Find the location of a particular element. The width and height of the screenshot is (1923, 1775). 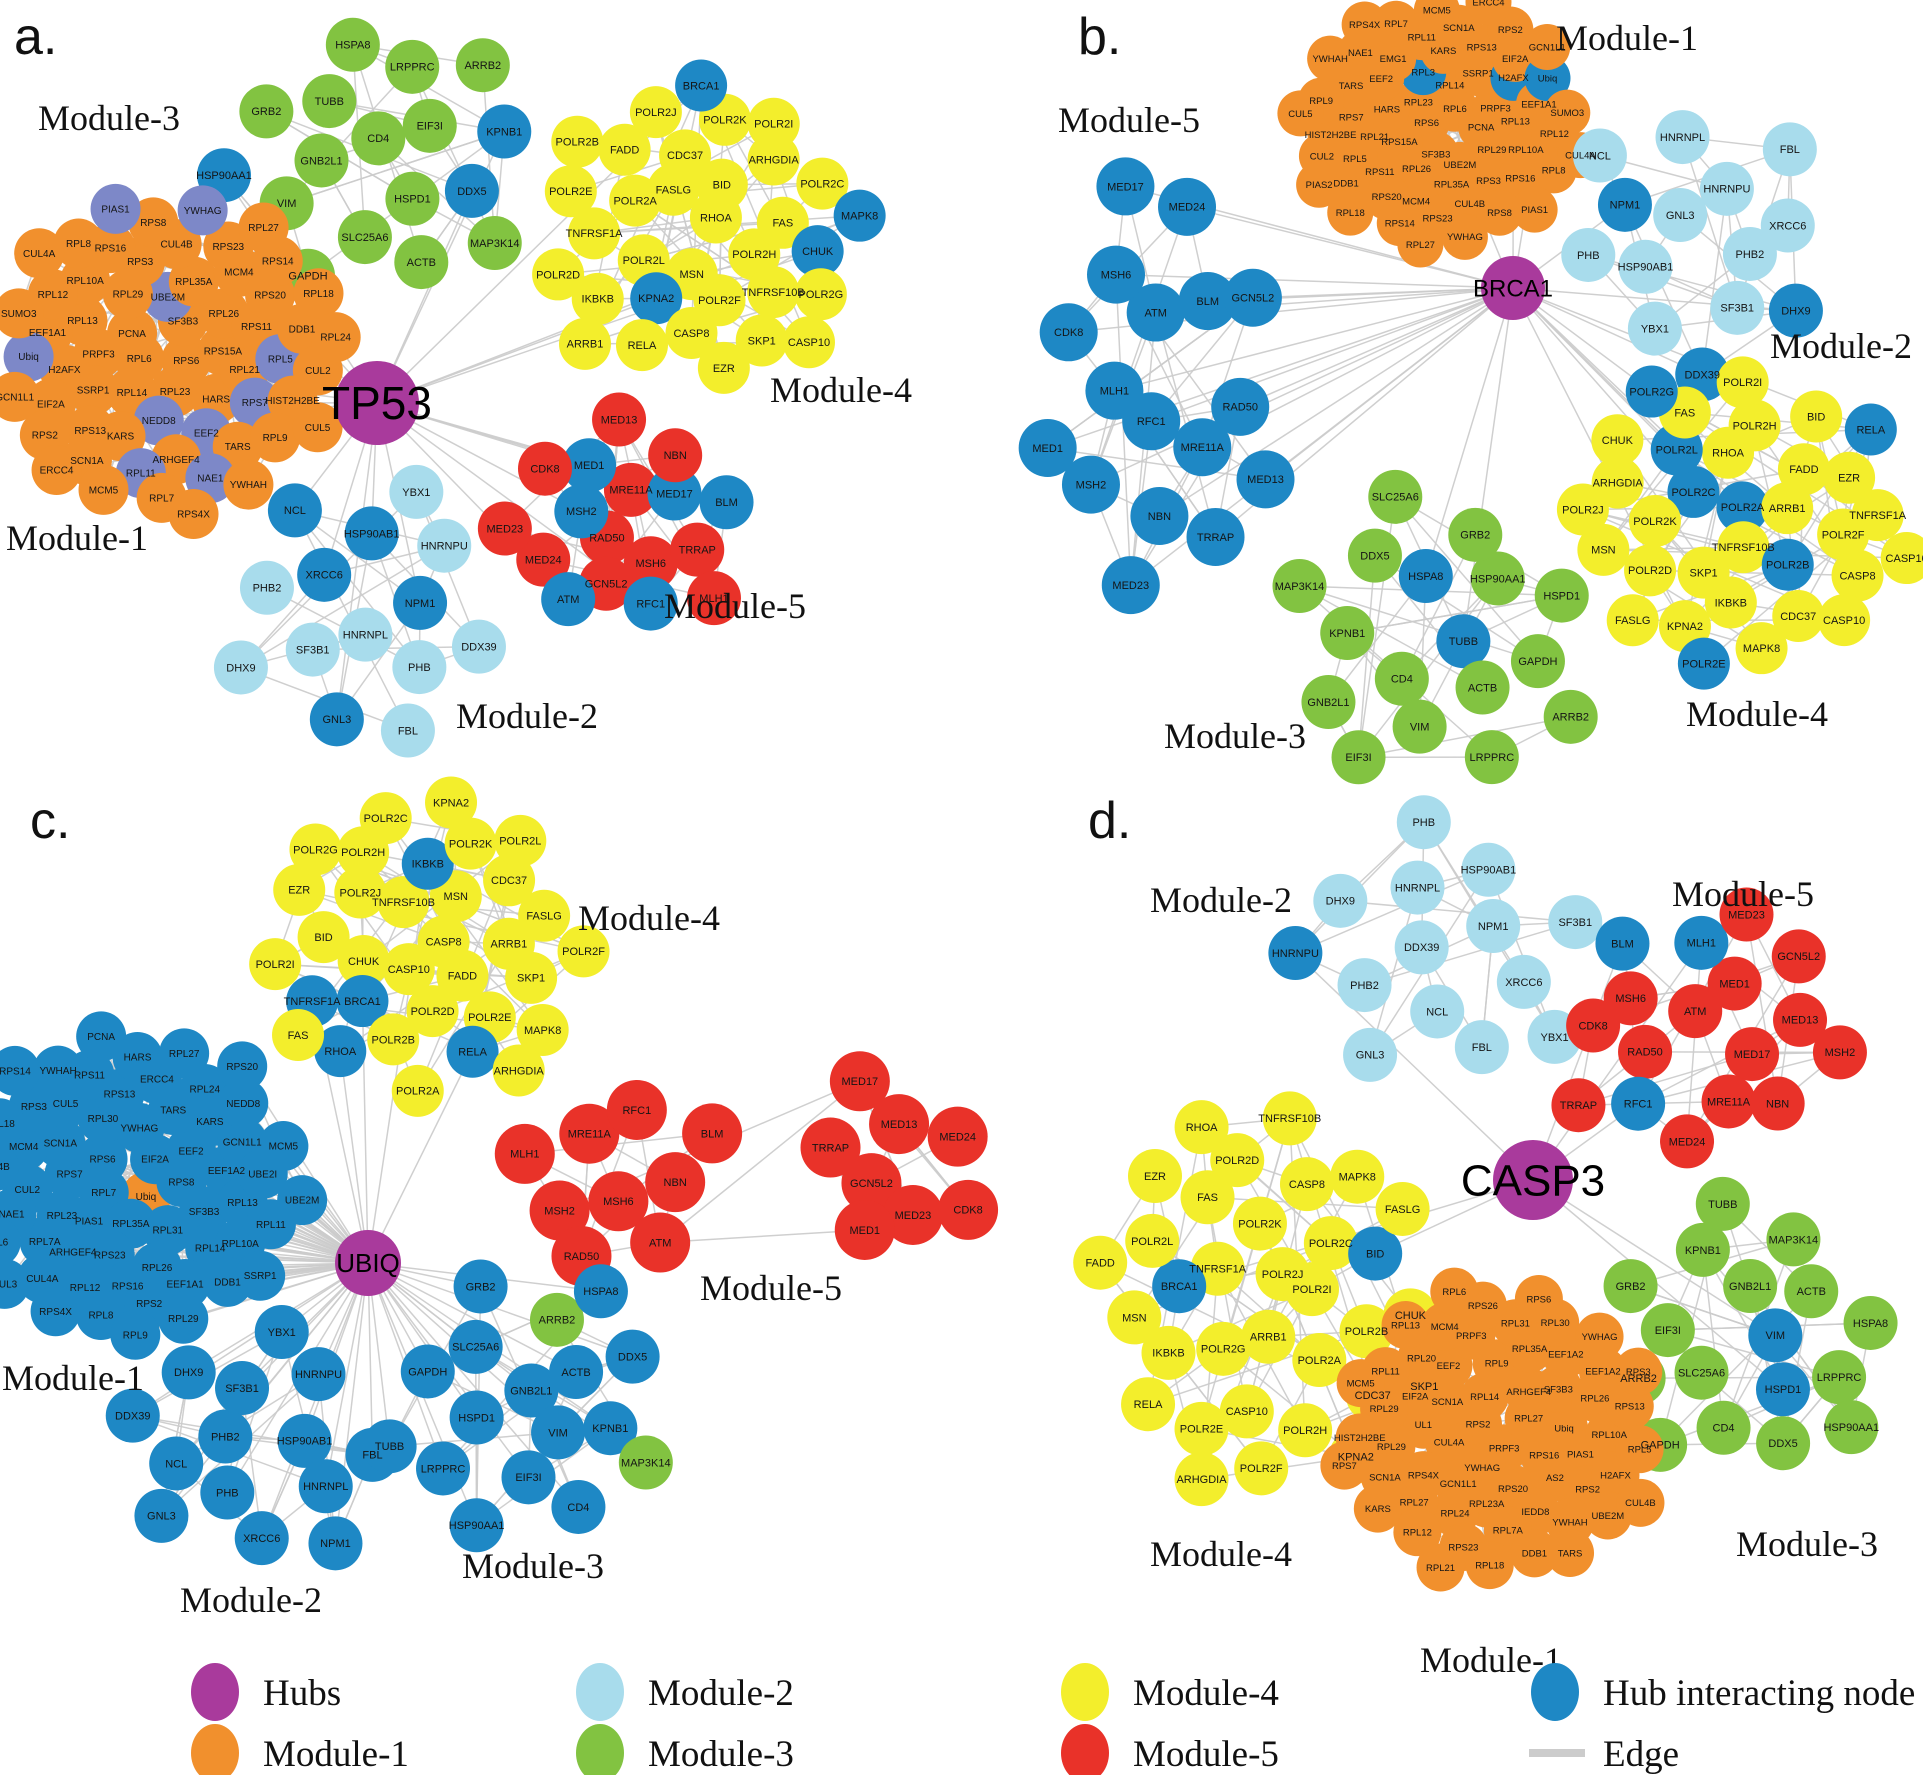

node-LRPPRC is located at coordinates (412, 66).